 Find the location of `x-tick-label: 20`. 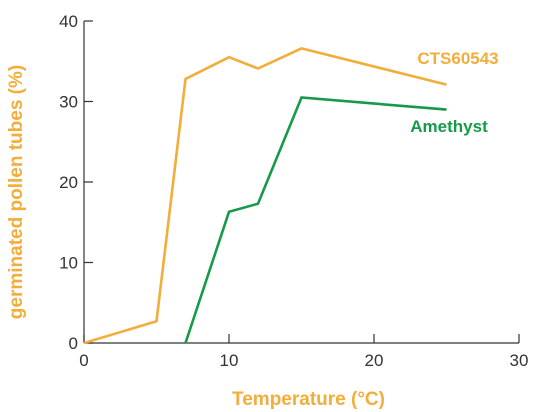

x-tick-label: 20 is located at coordinates (374, 360).